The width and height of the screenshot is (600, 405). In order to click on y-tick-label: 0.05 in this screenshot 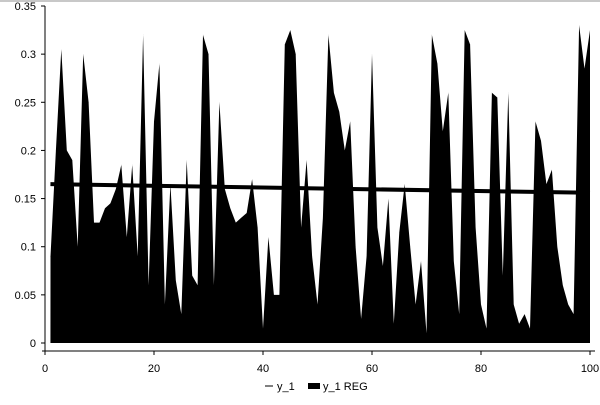, I will do `click(25, 296)`.